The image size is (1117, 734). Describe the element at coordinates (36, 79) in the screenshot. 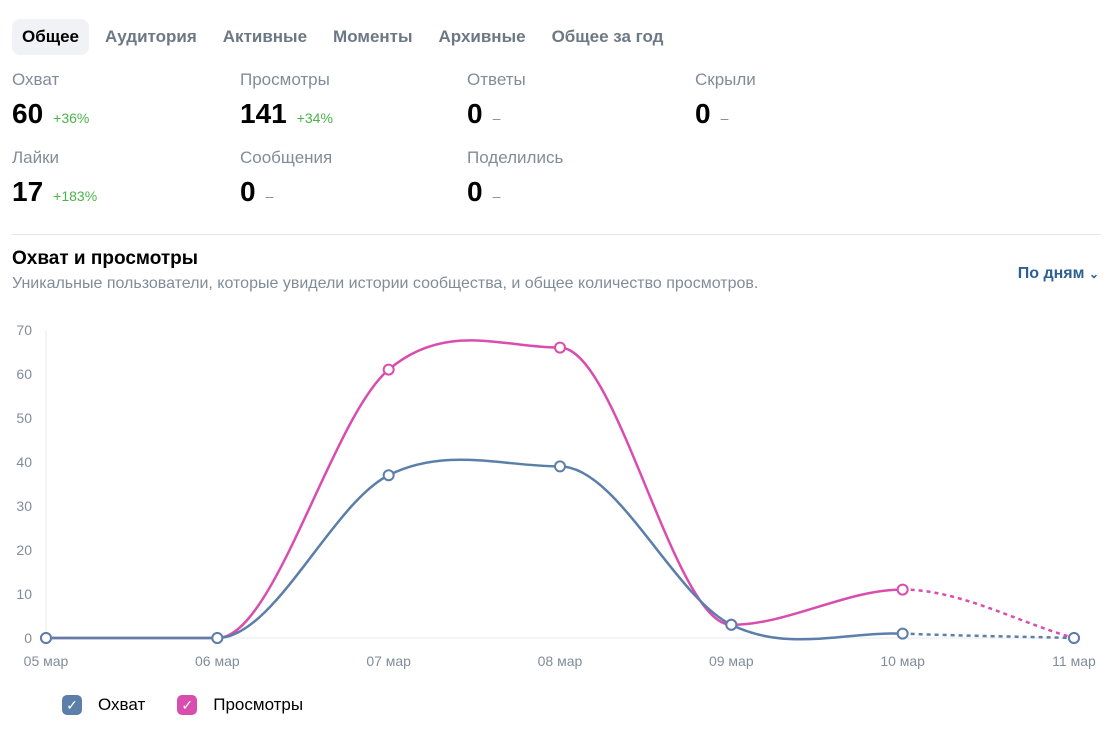

I see `stat-label: Охват` at that location.